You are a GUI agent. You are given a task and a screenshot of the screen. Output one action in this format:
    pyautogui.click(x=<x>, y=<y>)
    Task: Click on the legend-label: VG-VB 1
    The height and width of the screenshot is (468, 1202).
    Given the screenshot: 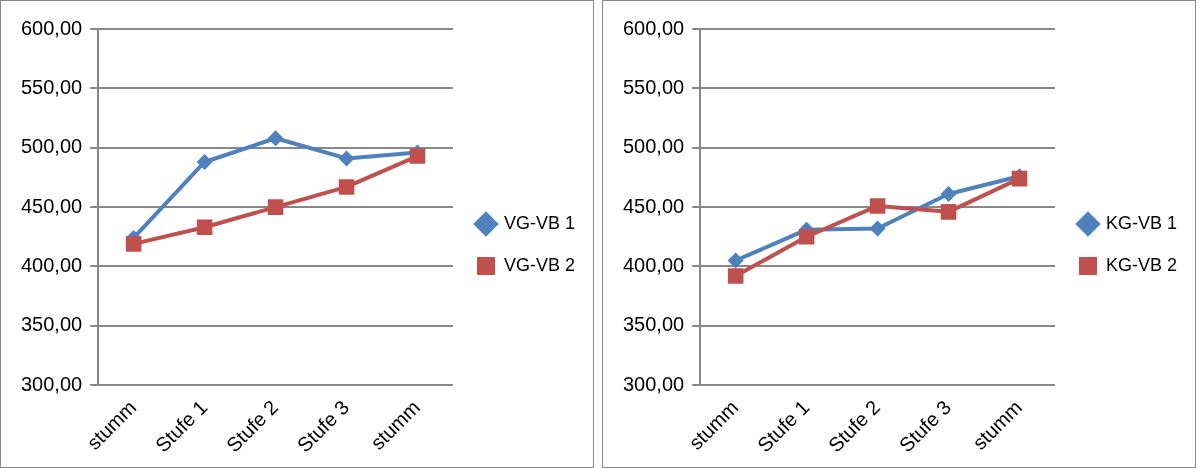 What is the action you would take?
    pyautogui.click(x=539, y=222)
    